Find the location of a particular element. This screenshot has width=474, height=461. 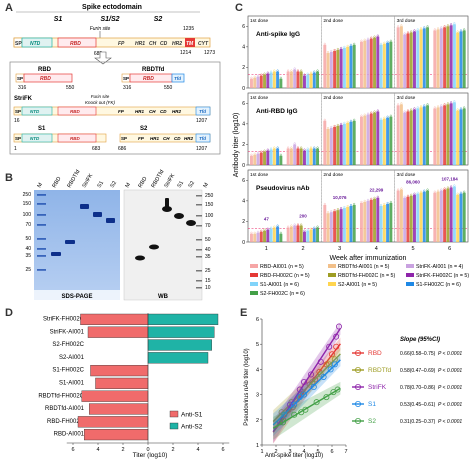

lane-right-s1: S1 is located at coordinates (181, 184).